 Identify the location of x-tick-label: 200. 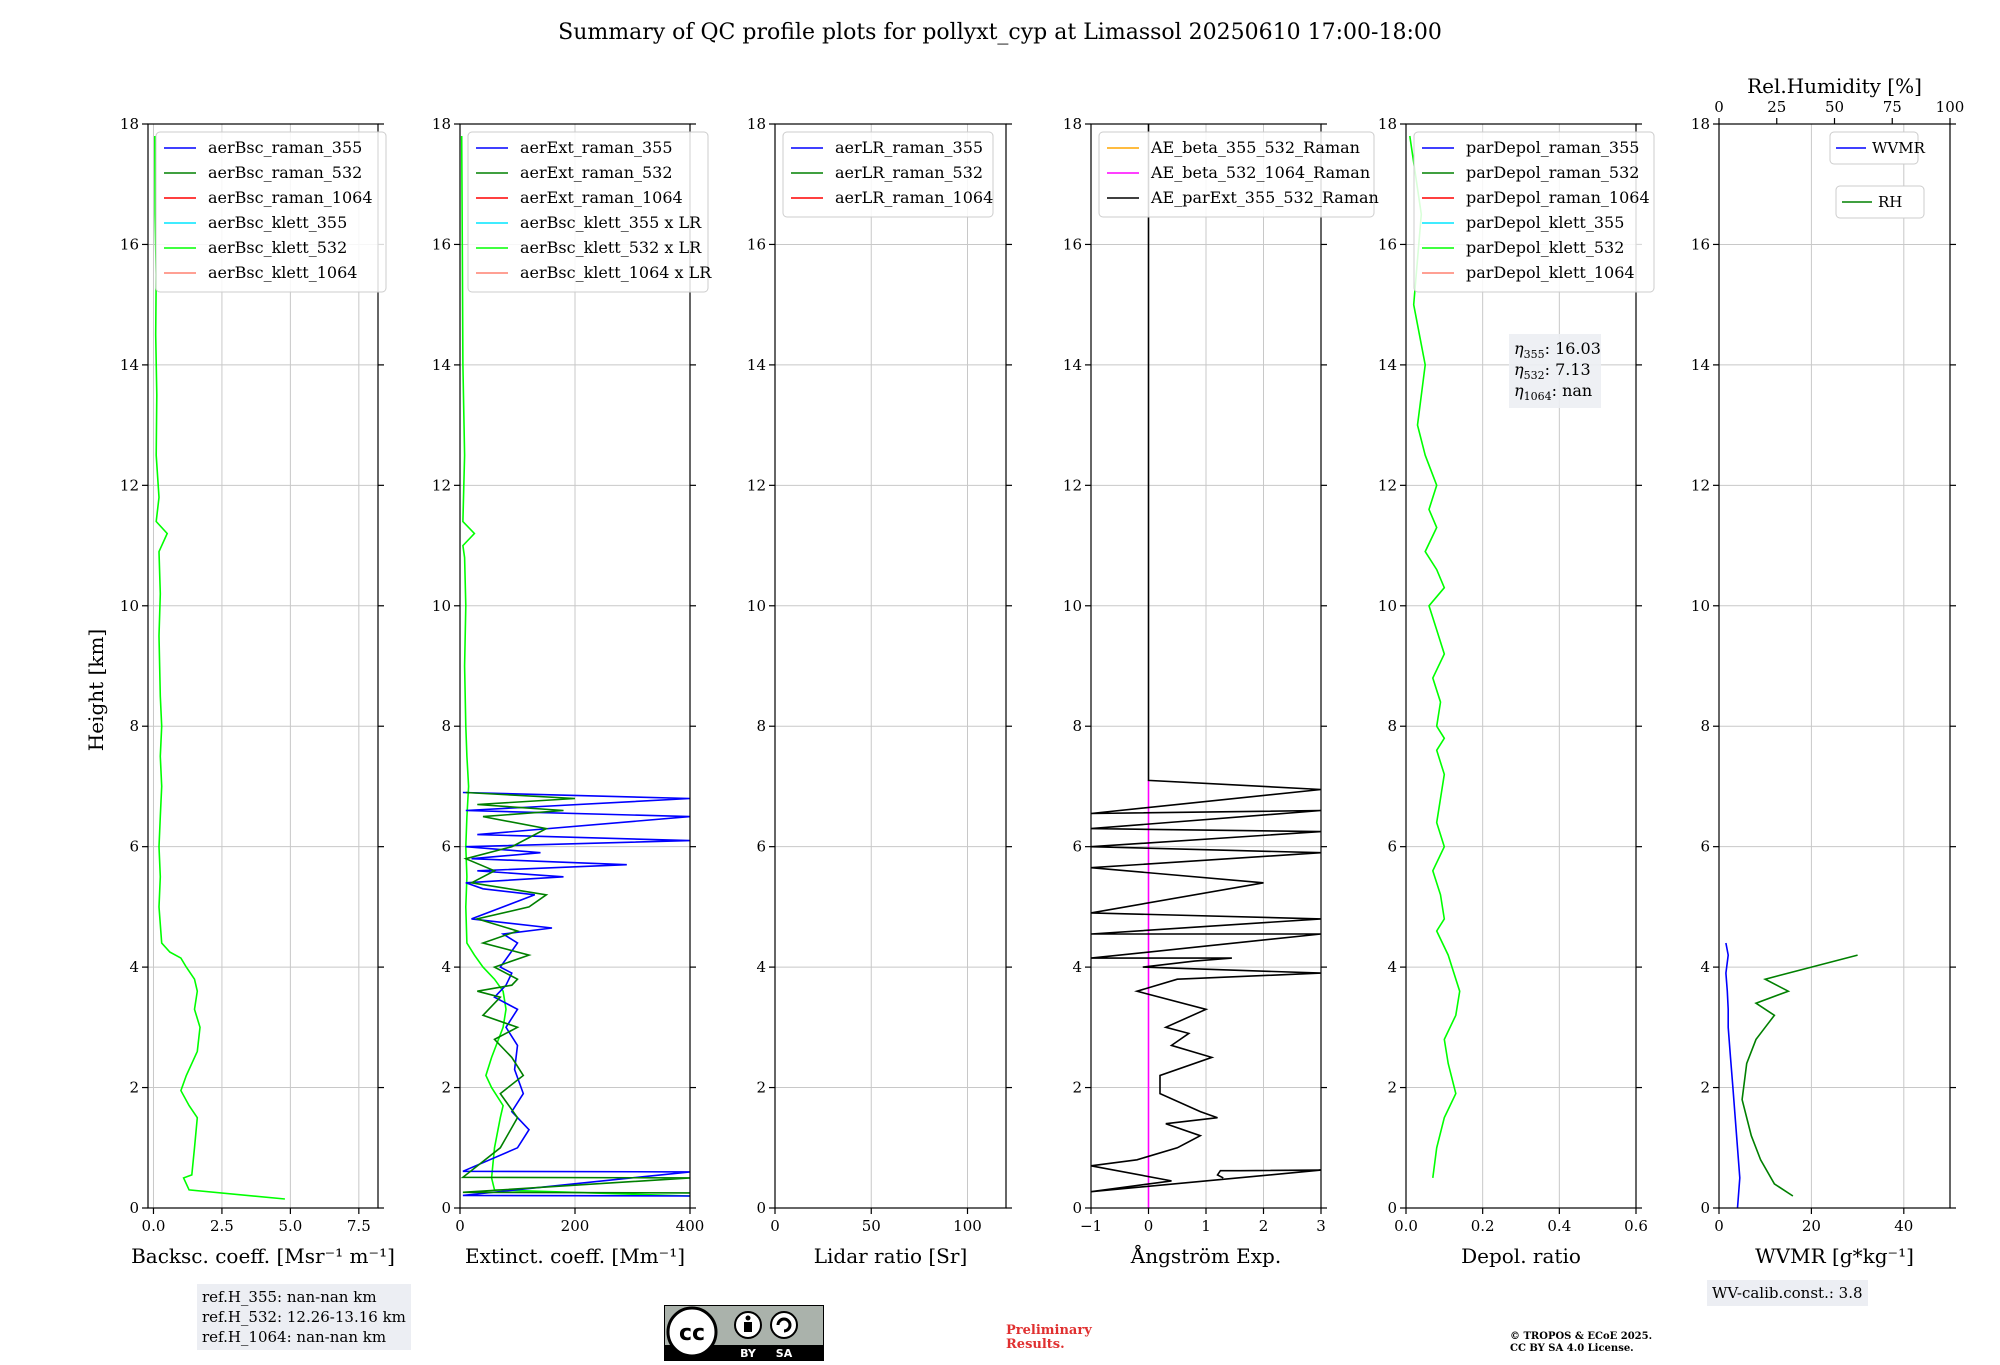
(575, 1226).